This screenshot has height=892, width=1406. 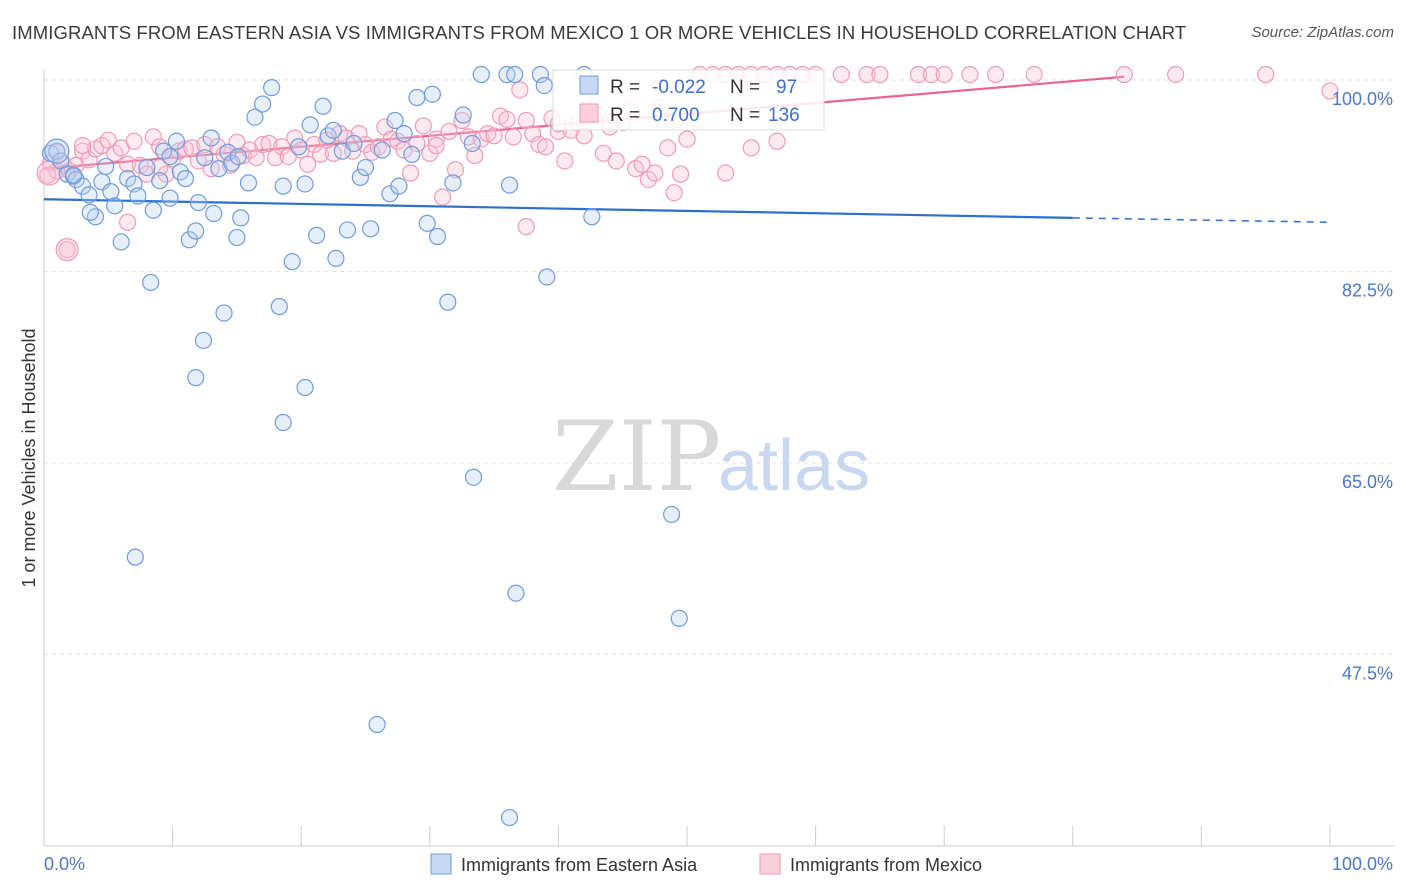 I want to click on stats-swatch-blue, so click(x=589, y=85).